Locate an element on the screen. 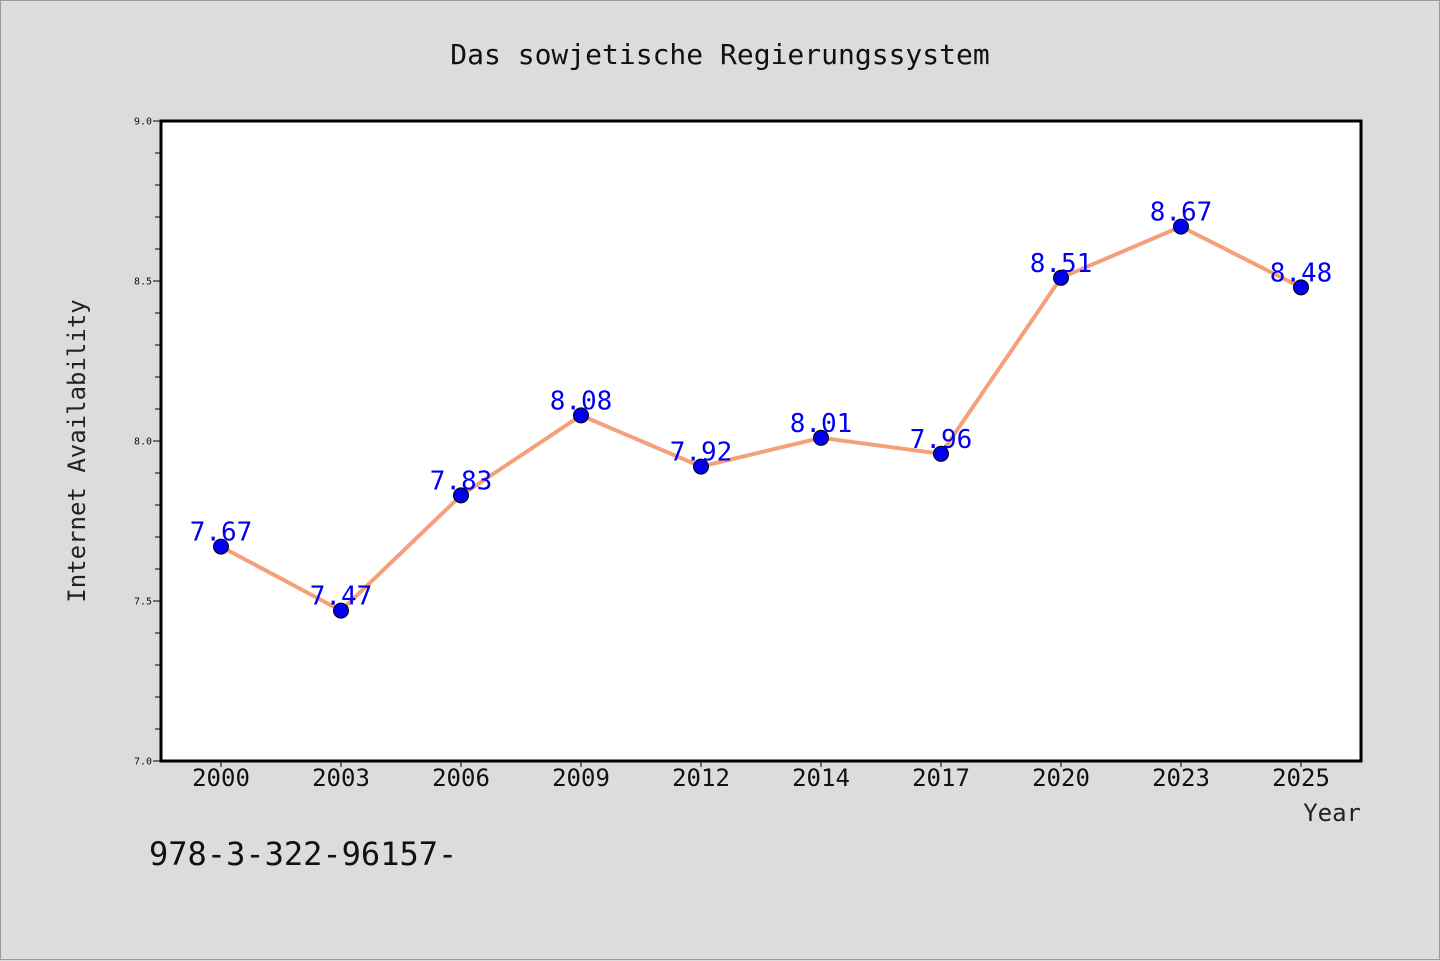 The image size is (1440, 961). y-tick-label: 8.5 is located at coordinates (143, 282).